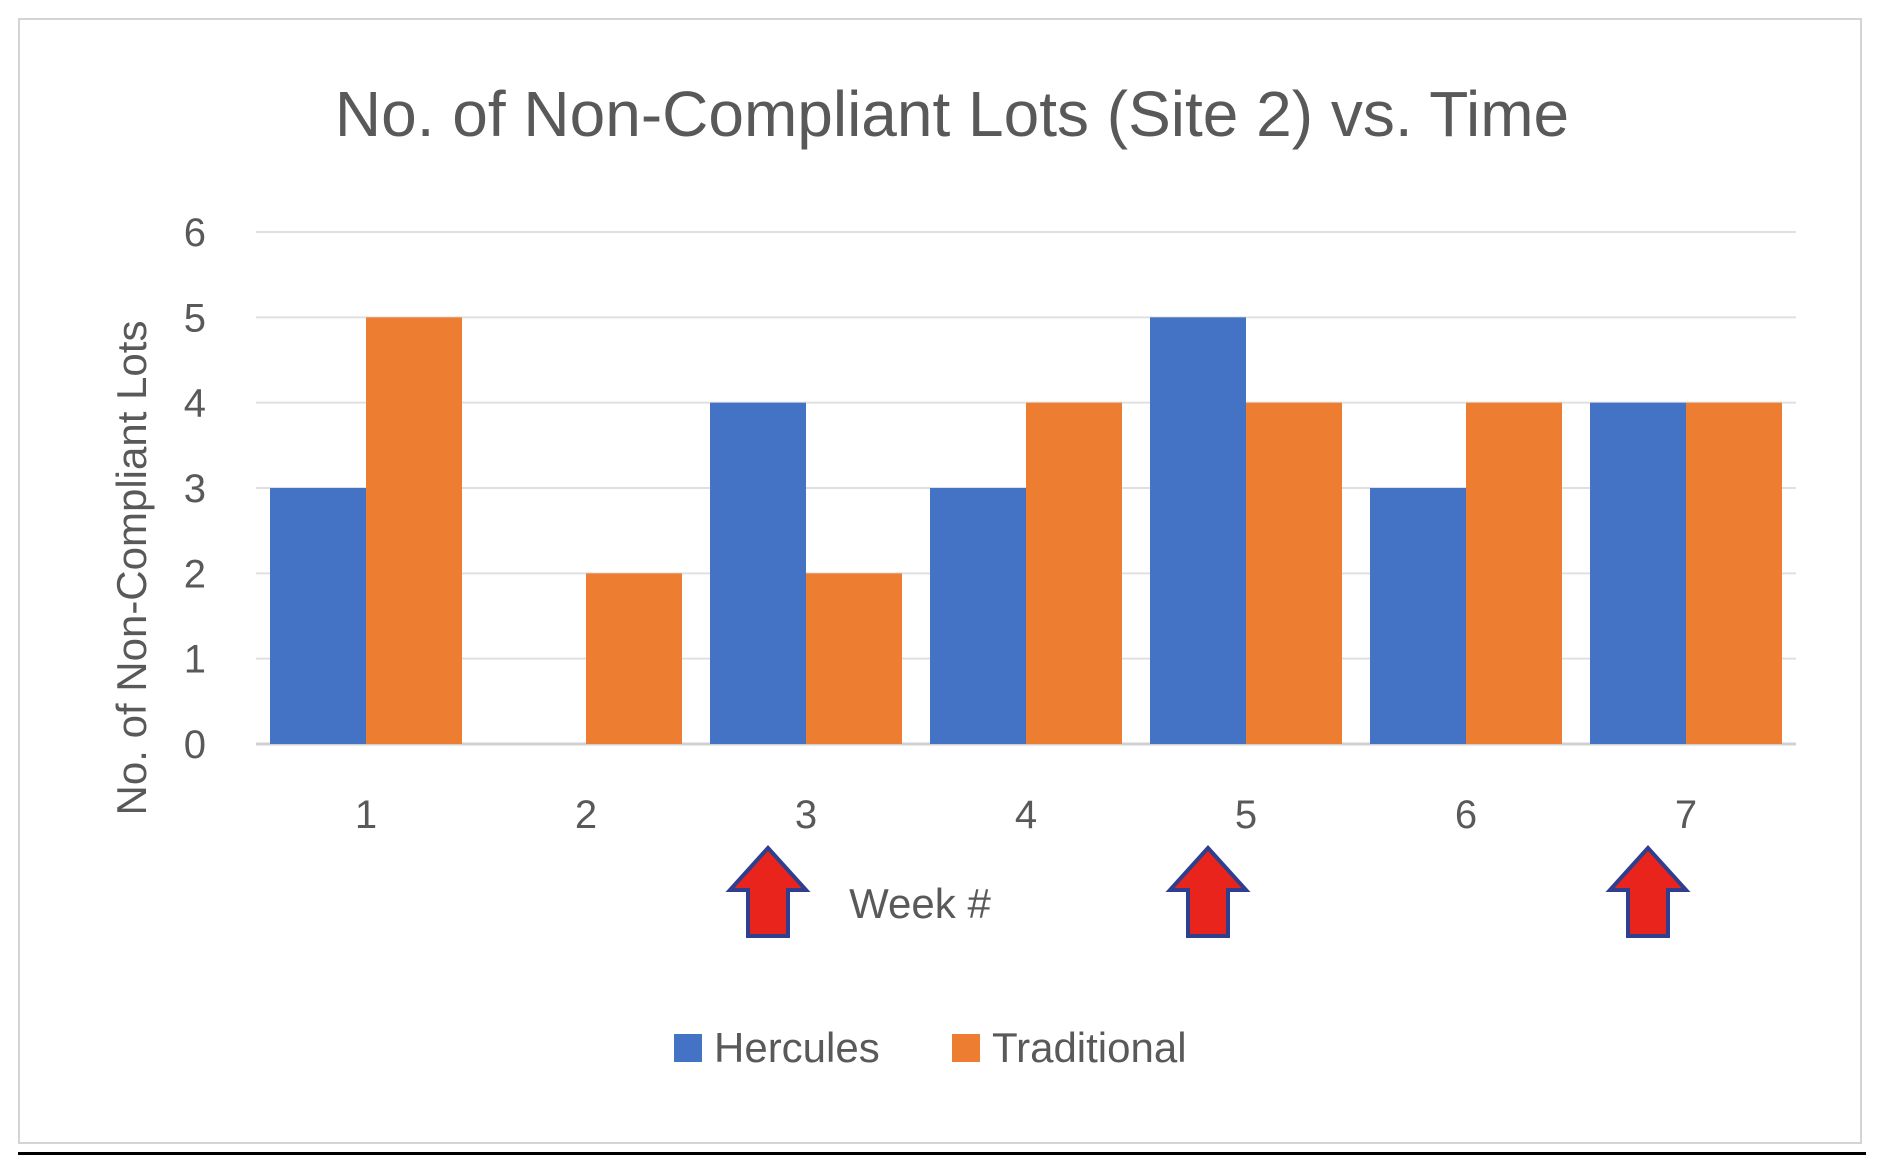 The width and height of the screenshot is (1878, 1170). I want to click on y-tick-label-4: 4, so click(195, 404).